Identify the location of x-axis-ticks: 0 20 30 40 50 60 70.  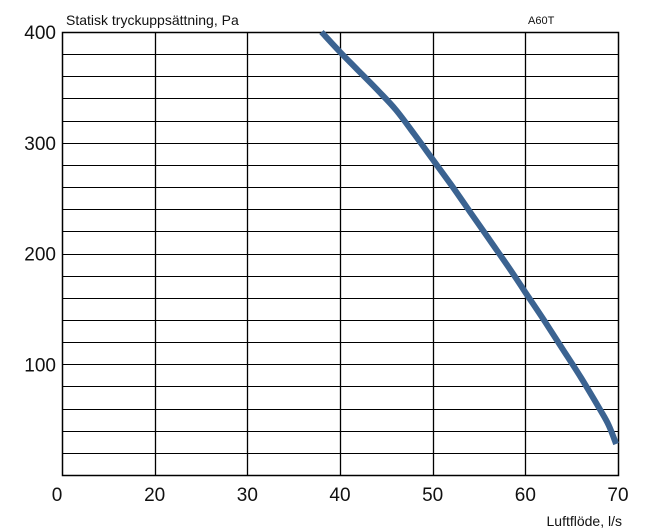
(340, 495).